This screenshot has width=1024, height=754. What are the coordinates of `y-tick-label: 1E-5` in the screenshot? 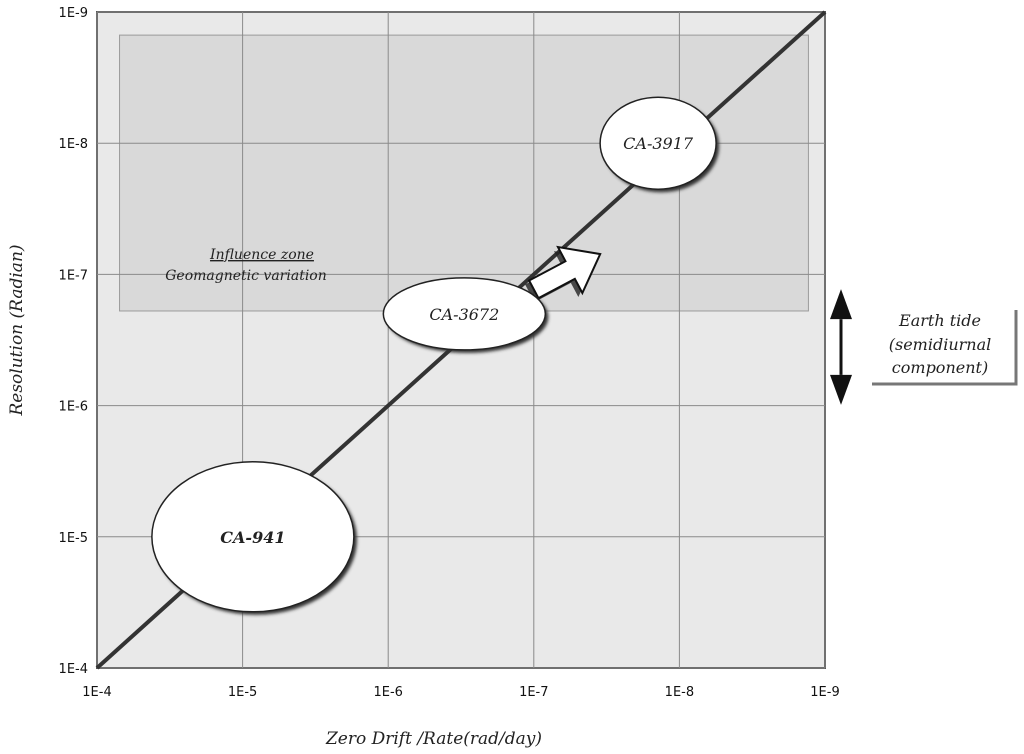 It's located at (73, 538).